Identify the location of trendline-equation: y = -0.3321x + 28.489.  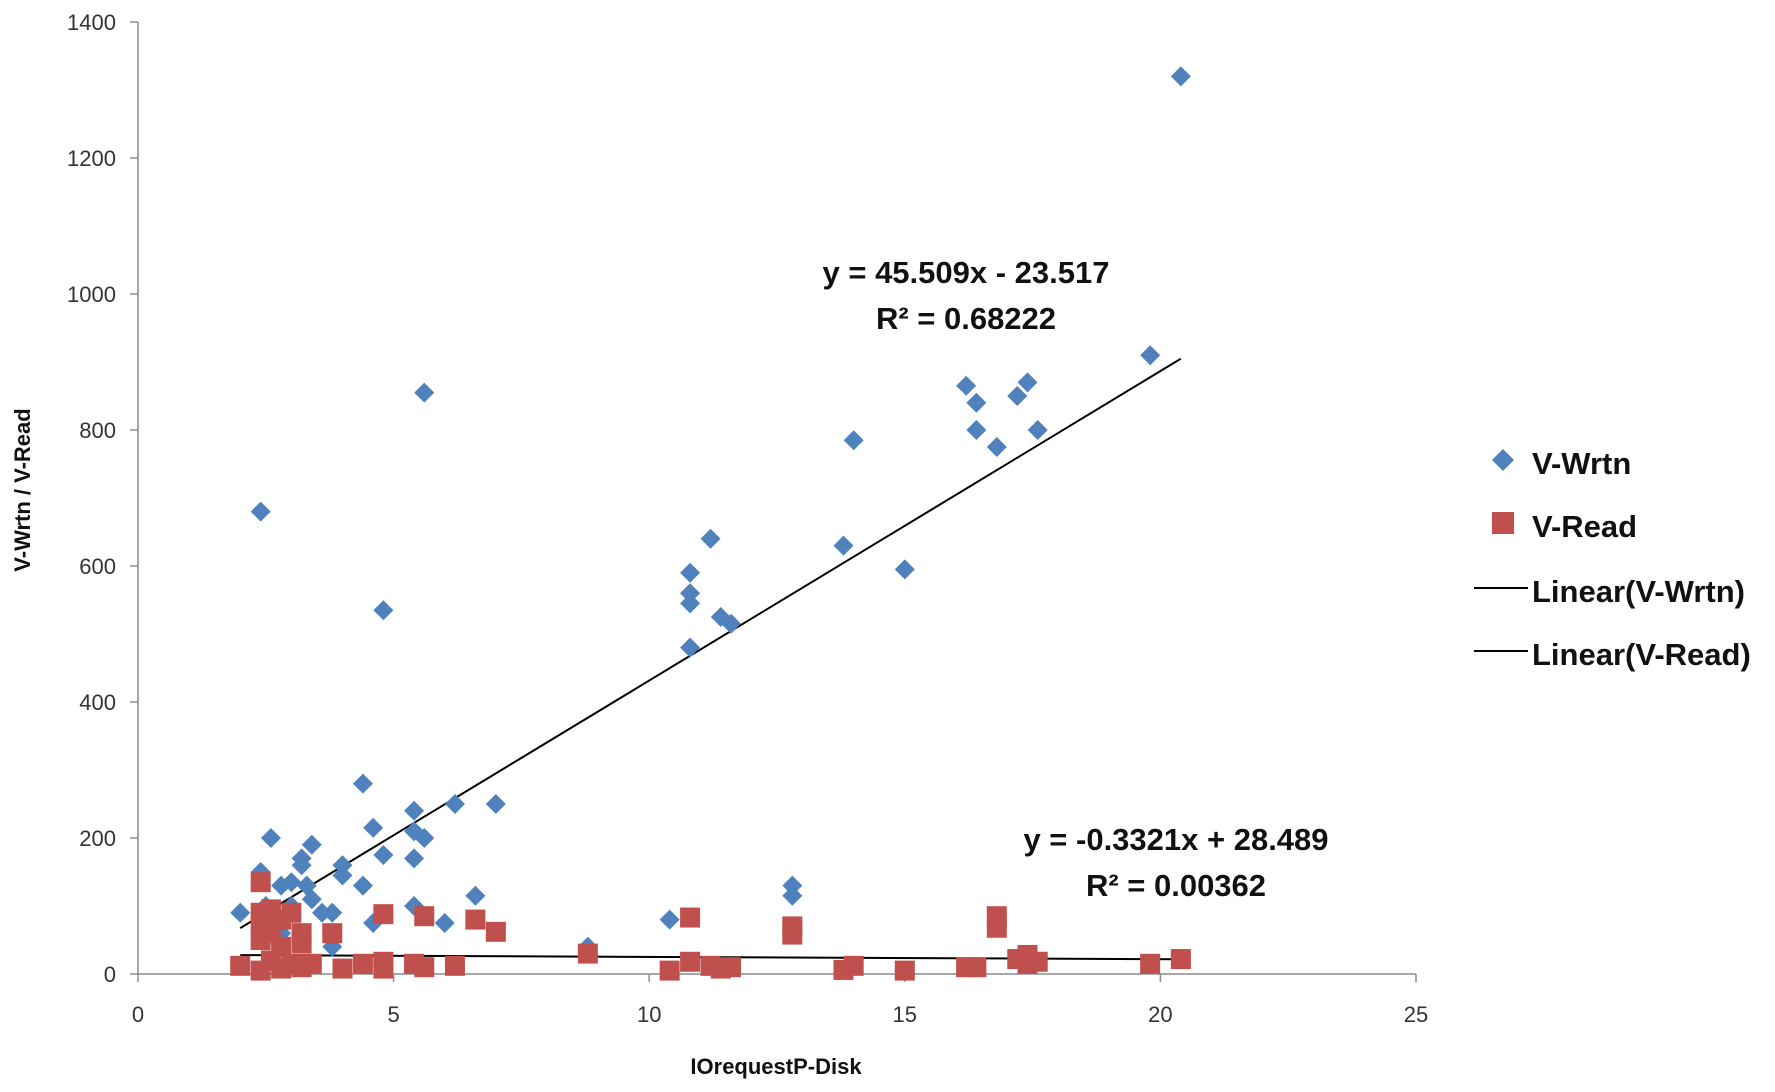
(1175, 839).